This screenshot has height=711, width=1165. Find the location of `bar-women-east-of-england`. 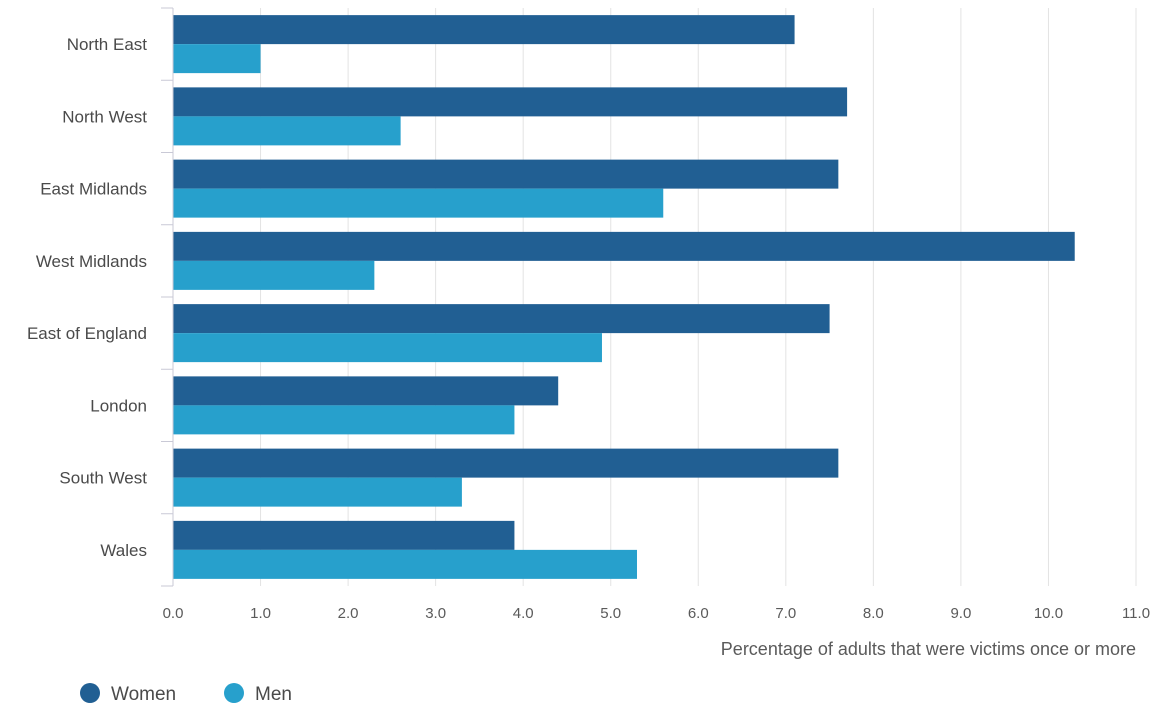

bar-women-east-of-england is located at coordinates (501, 319).